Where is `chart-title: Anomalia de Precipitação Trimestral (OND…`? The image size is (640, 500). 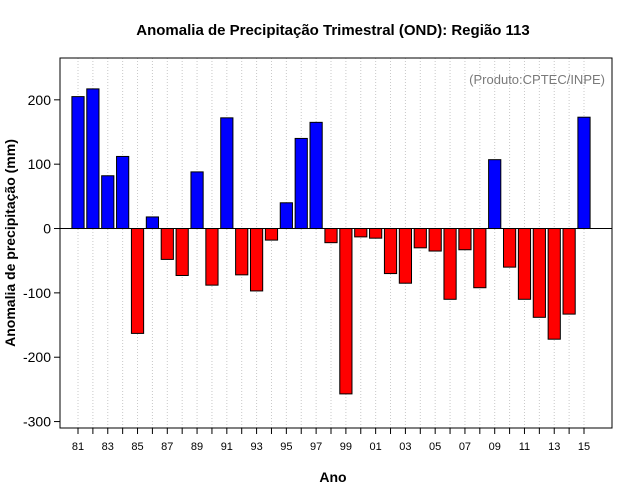 chart-title: Anomalia de Precipitação Trimestral (OND… is located at coordinates (332, 30).